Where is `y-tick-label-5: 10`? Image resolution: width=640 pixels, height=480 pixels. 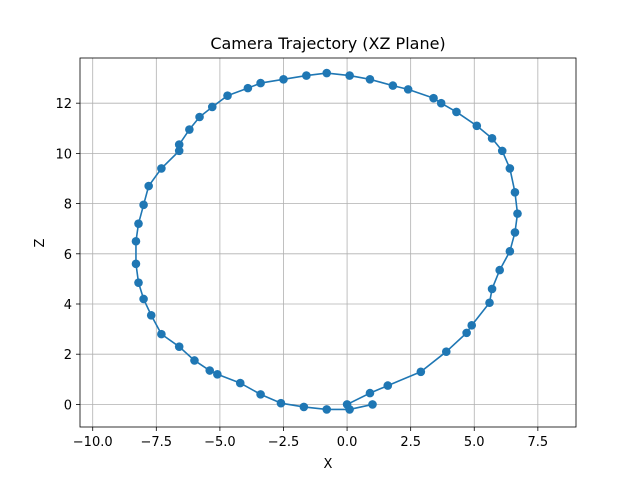
y-tick-label-5: 10 is located at coordinates (63, 154).